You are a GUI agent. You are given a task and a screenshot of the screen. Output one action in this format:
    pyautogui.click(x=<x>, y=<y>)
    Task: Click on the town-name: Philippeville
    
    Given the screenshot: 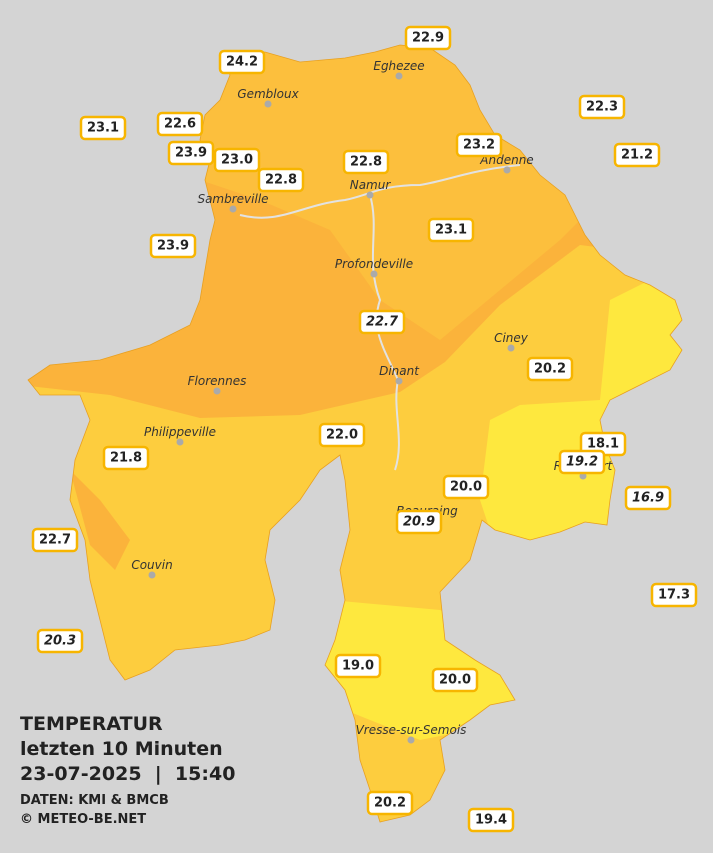 What is the action you would take?
    pyautogui.click(x=180, y=432)
    